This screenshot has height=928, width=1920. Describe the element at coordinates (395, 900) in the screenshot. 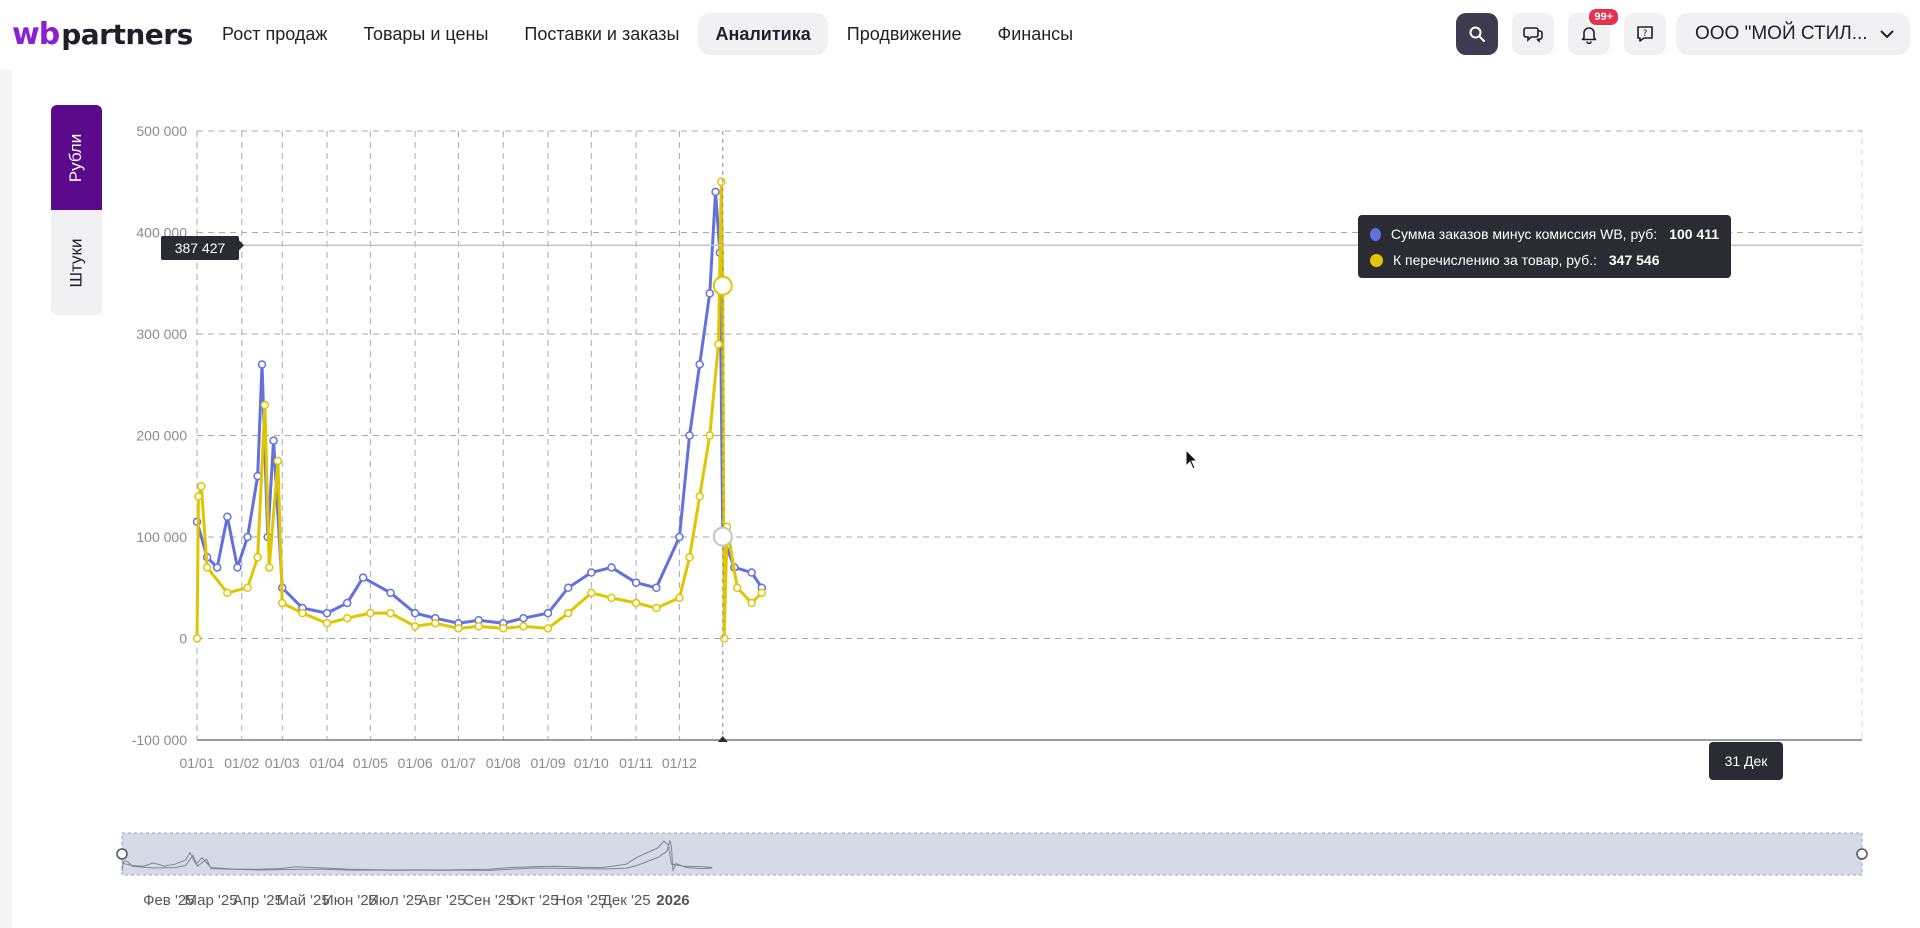

I see `navigator-label: Июл '25` at that location.